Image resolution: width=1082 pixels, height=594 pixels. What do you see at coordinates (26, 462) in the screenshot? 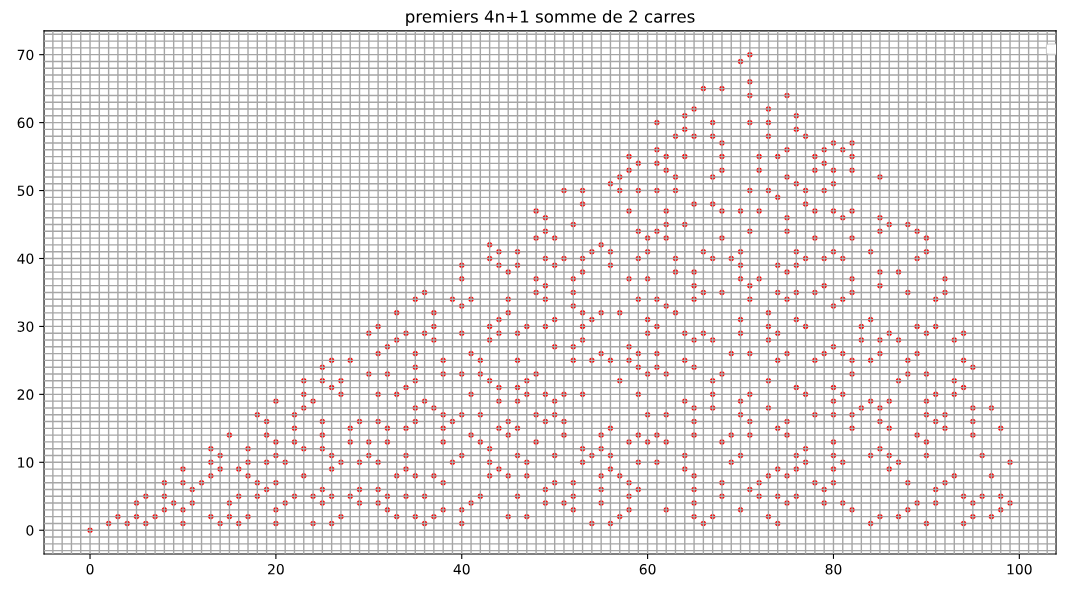
I see `y-tick-label: 10` at bounding box center [26, 462].